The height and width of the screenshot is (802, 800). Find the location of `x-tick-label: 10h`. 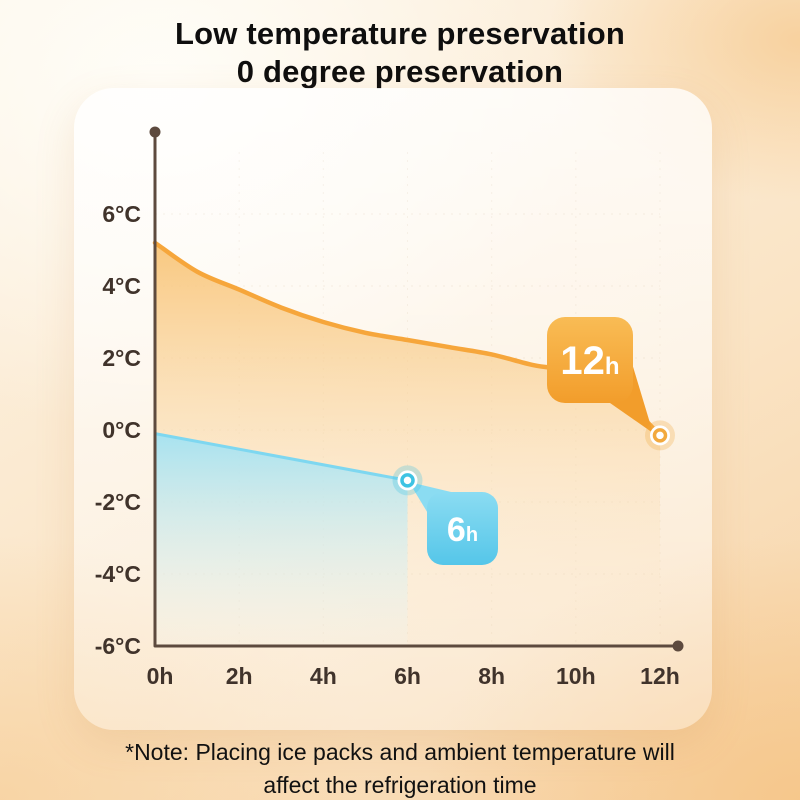

x-tick-label: 10h is located at coordinates (576, 676).